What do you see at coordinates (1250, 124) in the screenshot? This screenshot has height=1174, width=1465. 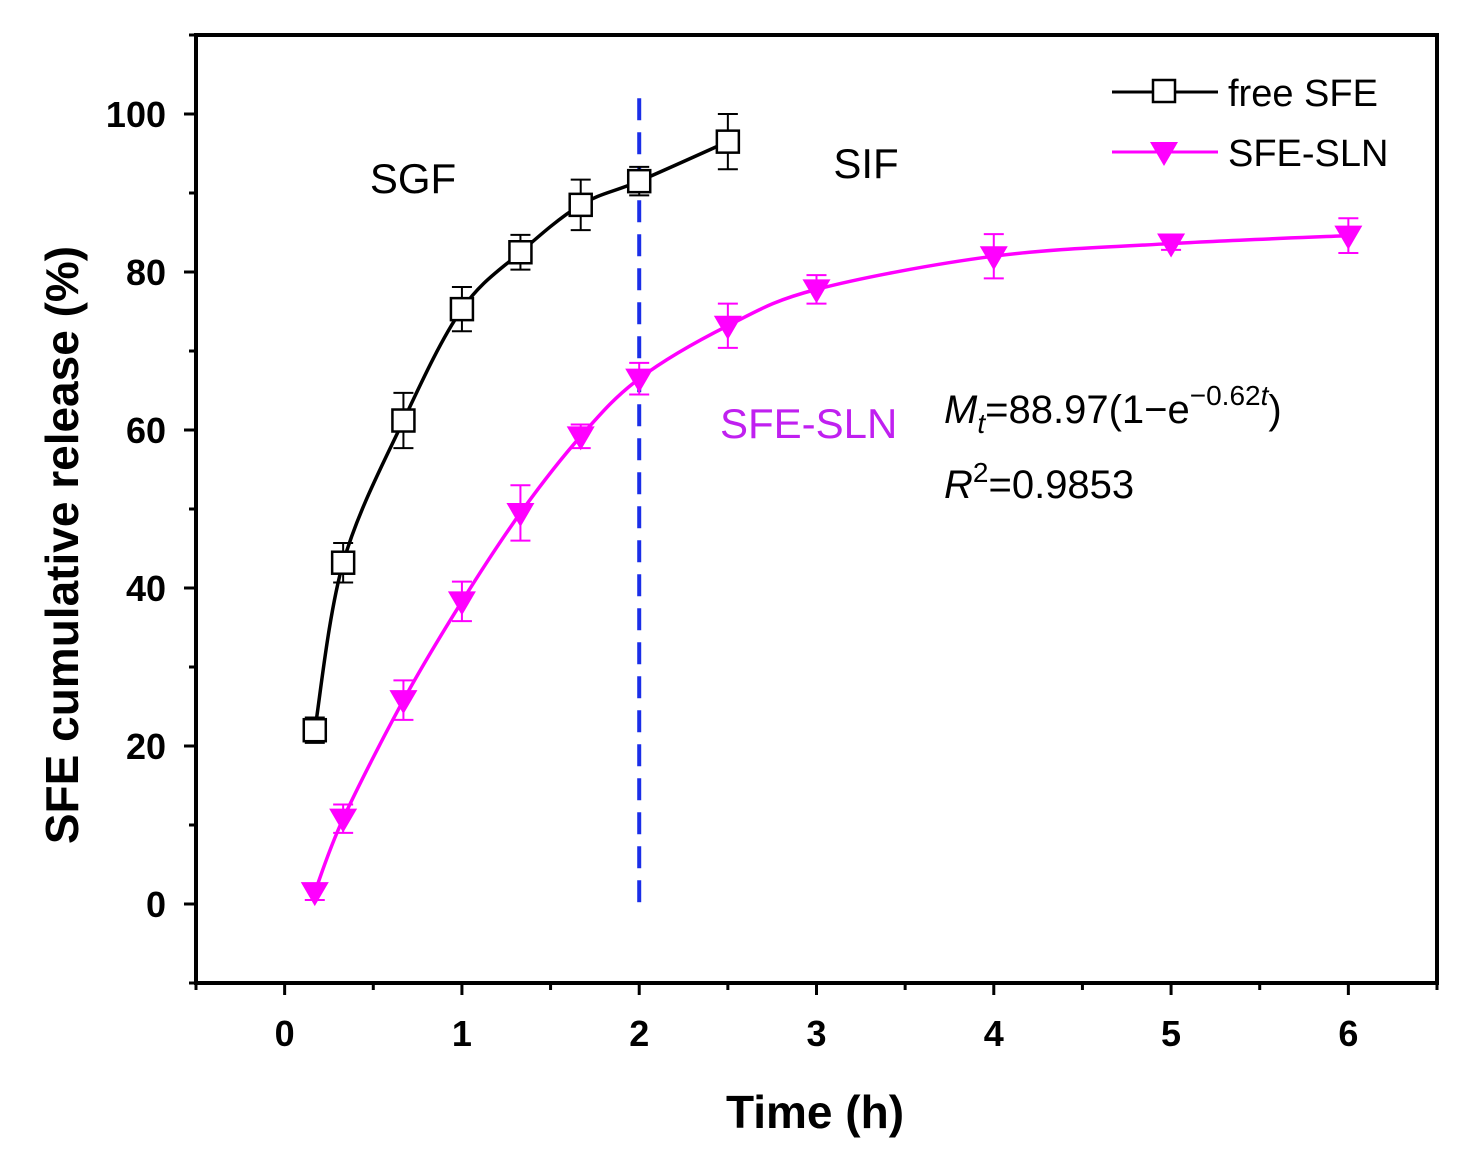 I see `legend: free SFE SFE-SLN` at bounding box center [1250, 124].